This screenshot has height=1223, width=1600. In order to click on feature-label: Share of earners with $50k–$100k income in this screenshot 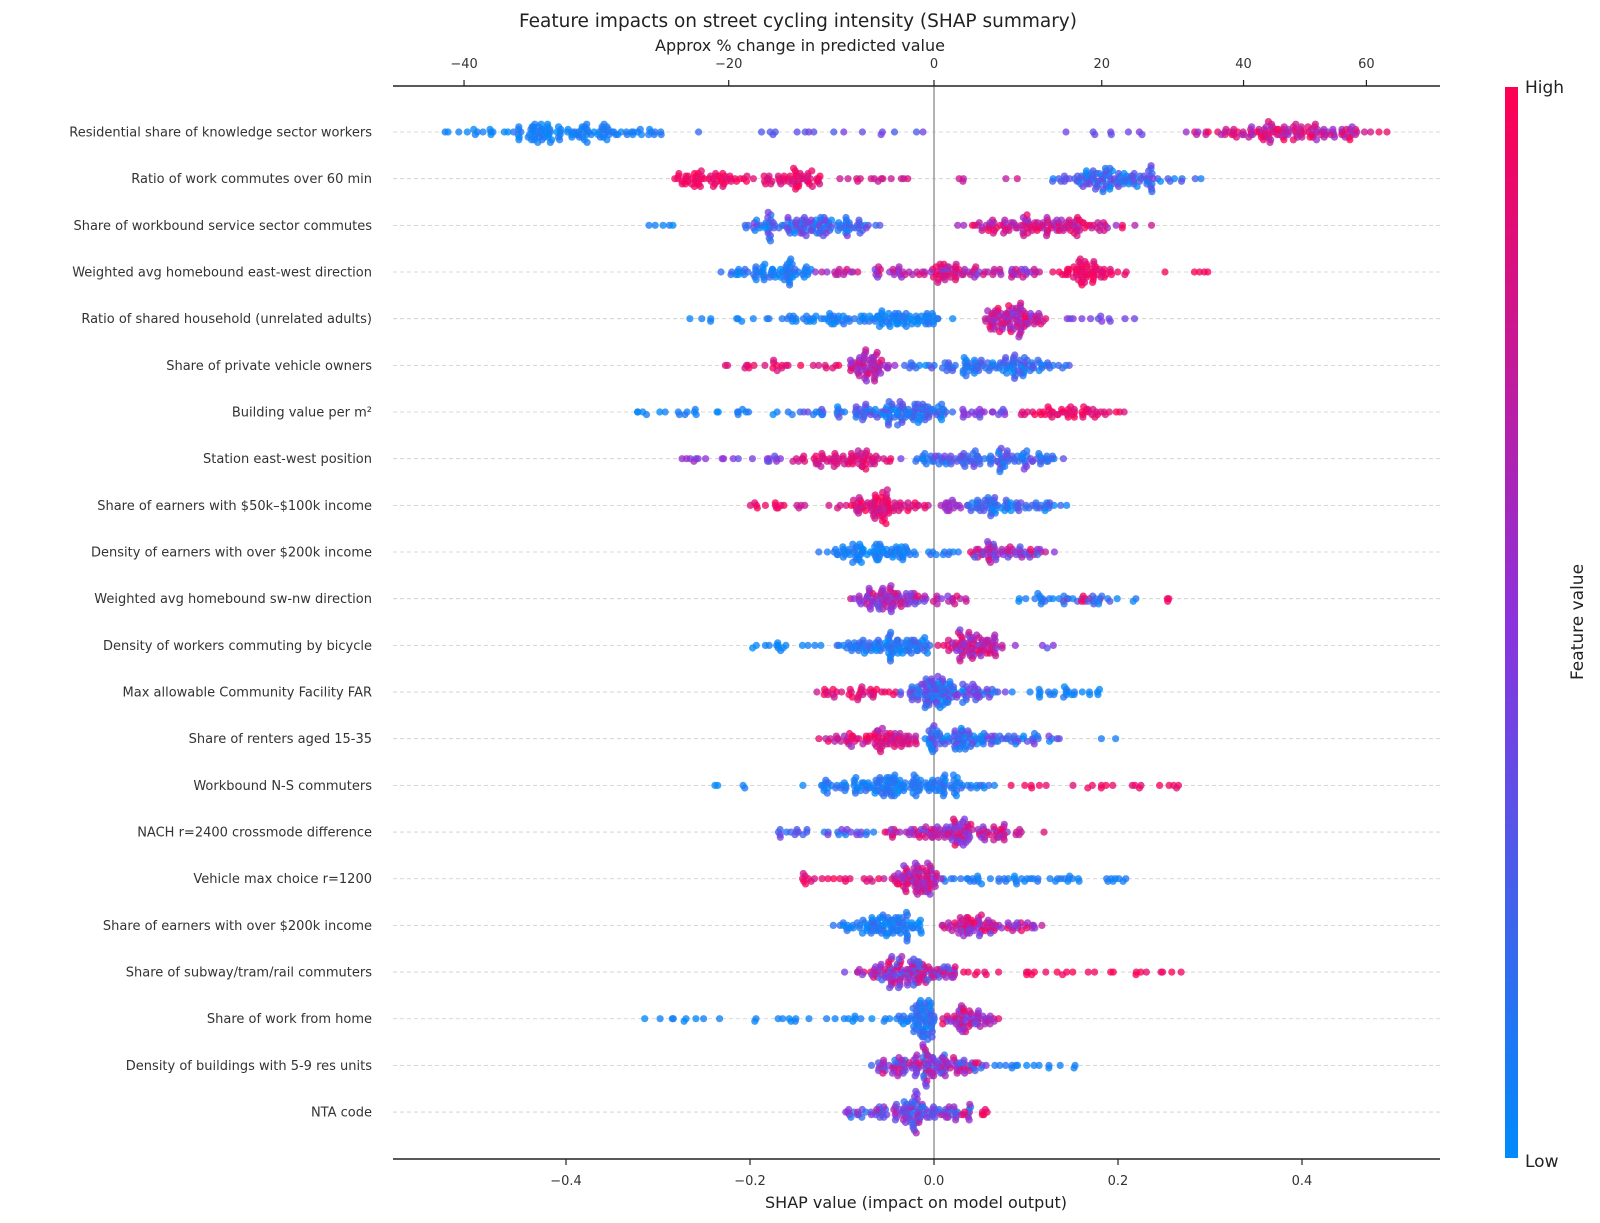, I will do `click(234, 506)`.